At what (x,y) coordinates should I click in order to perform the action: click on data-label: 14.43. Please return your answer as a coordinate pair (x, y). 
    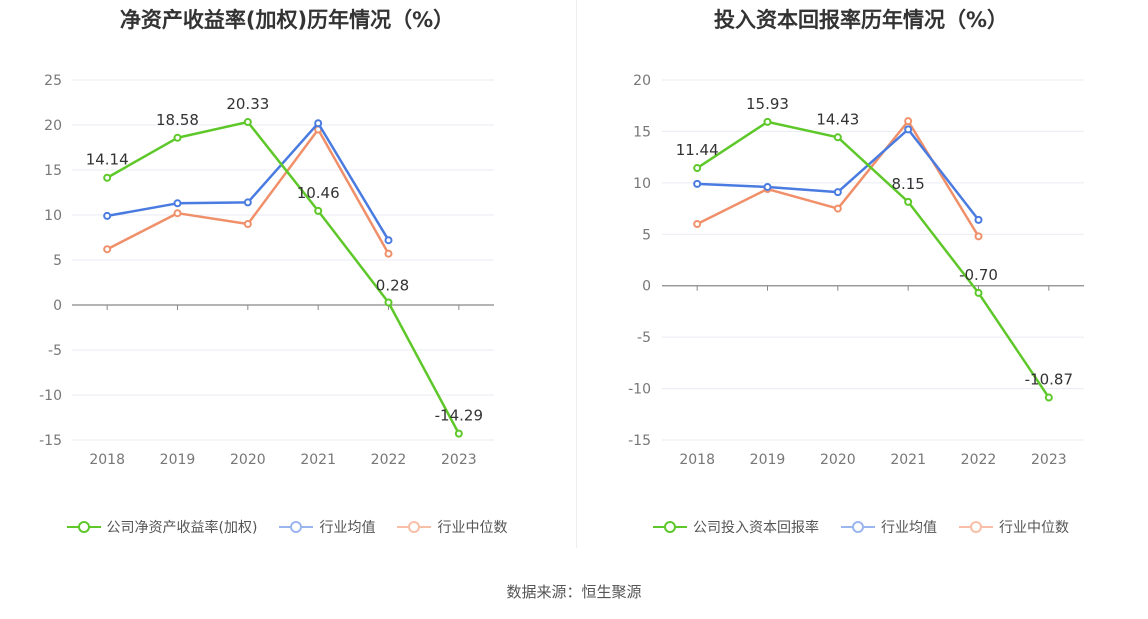
    Looking at the image, I should click on (837, 119).